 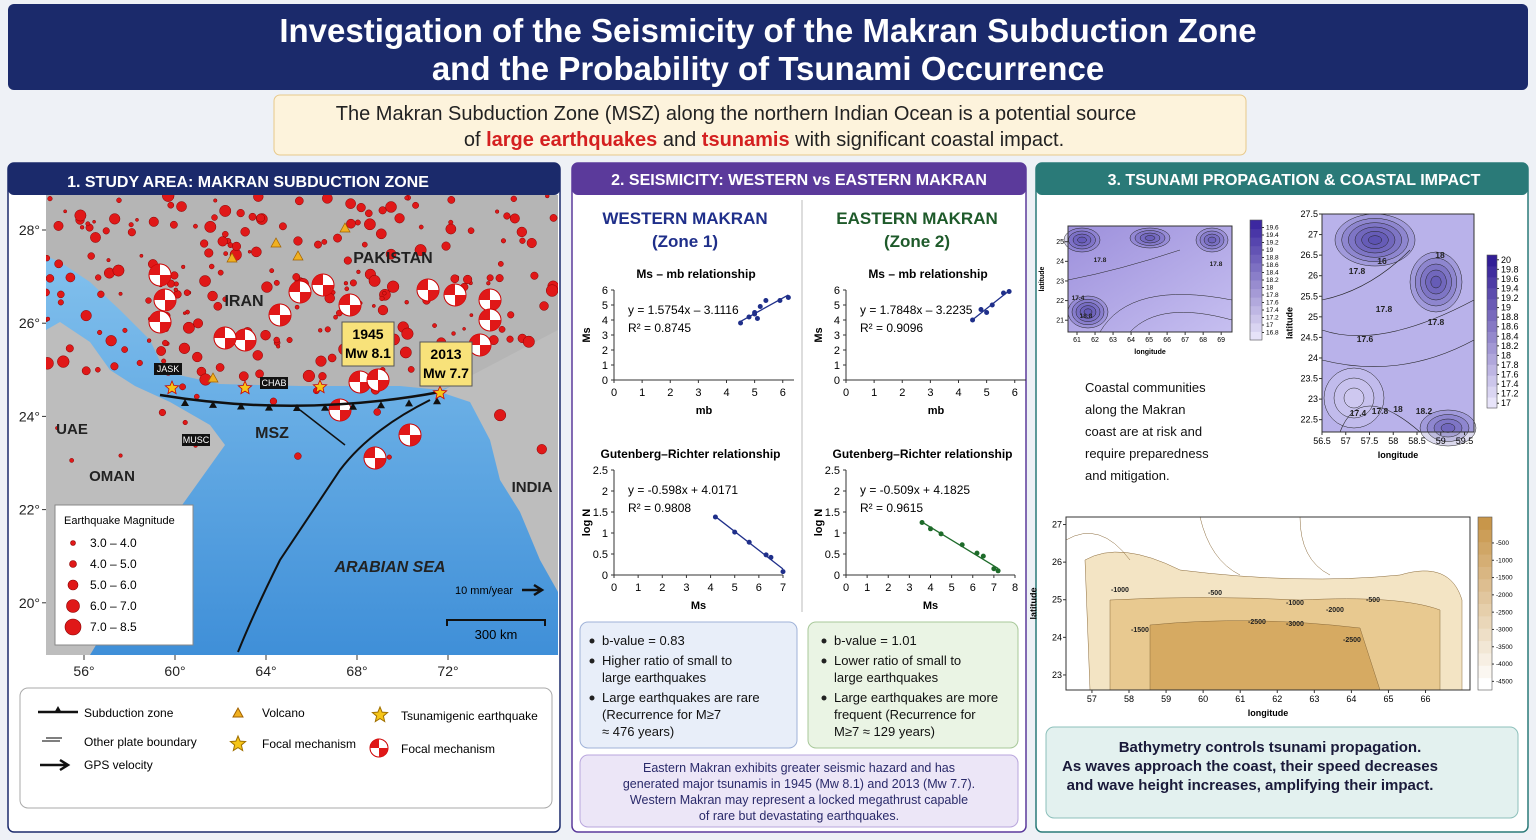 What do you see at coordinates (605, 576) in the screenshot?
I see `y-tick-label: 0` at bounding box center [605, 576].